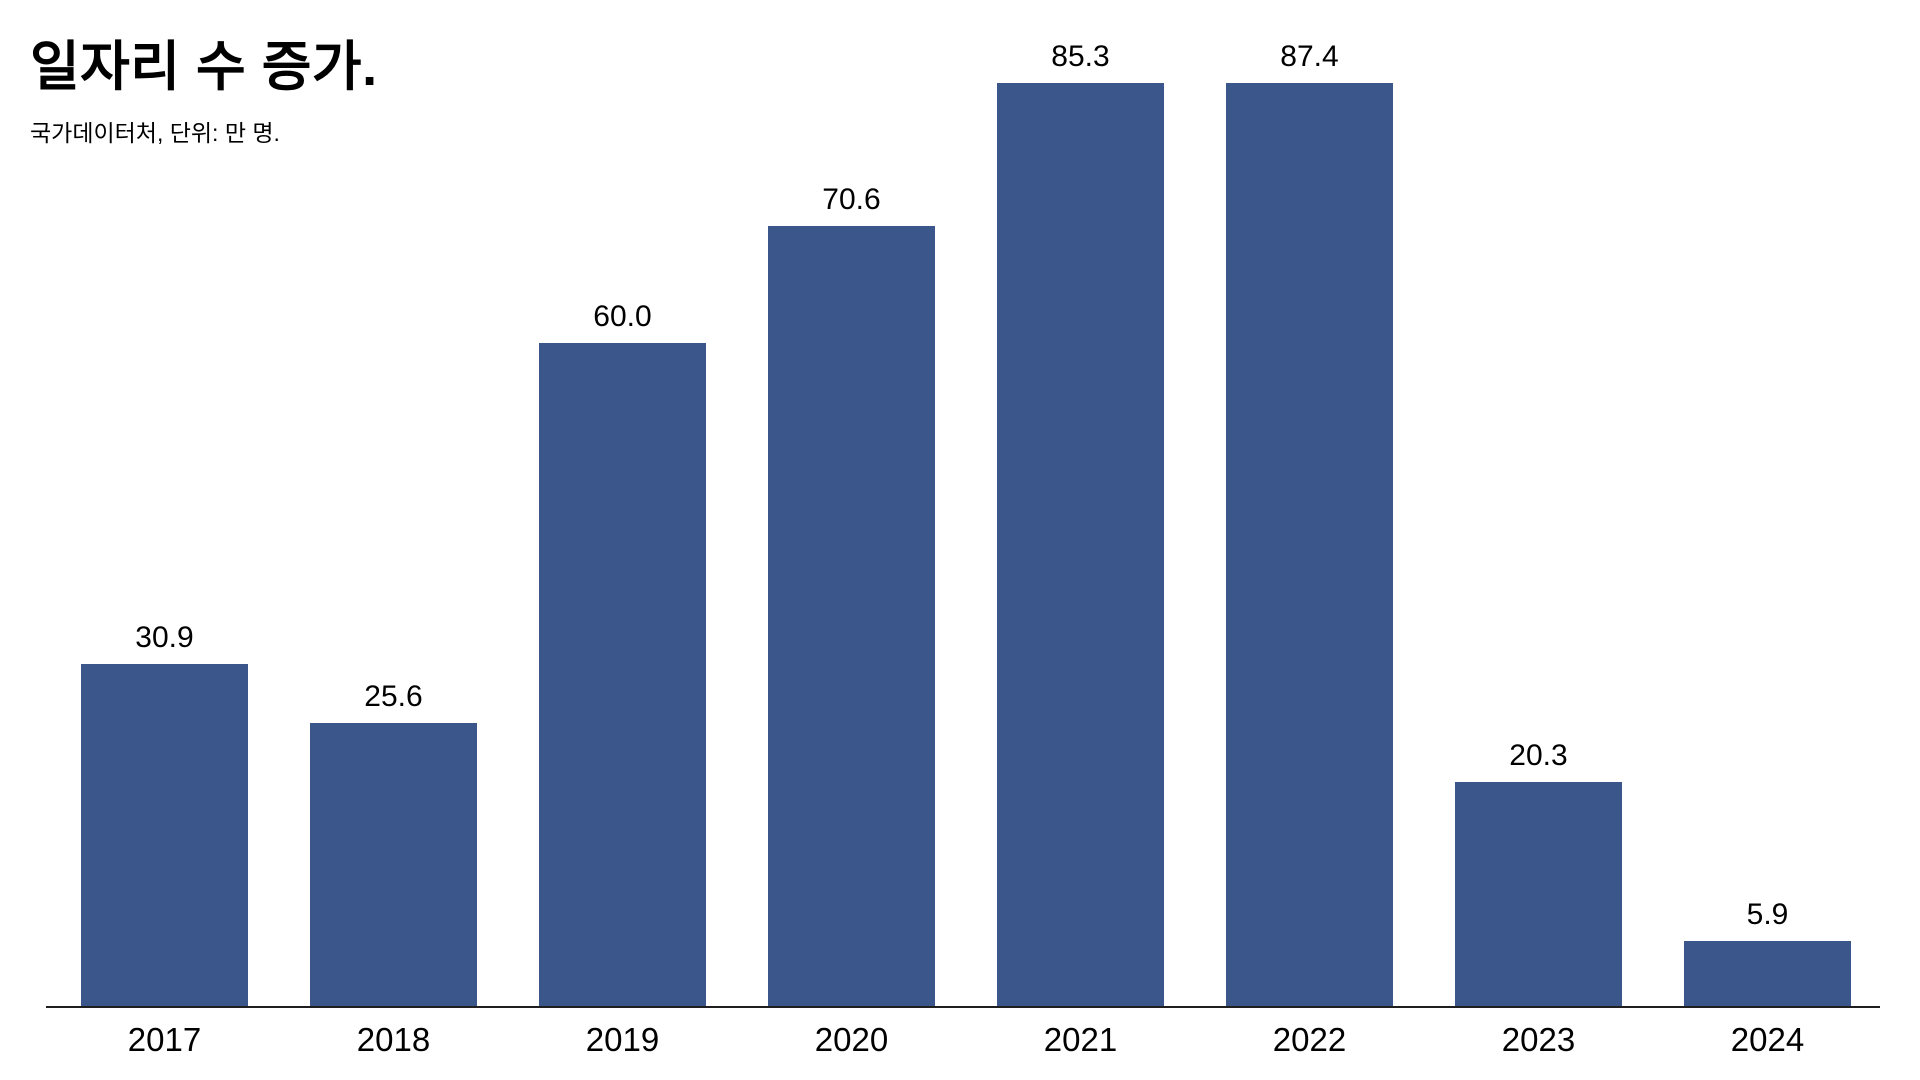  I want to click on bar-slot: 25.6, so click(393, 523).